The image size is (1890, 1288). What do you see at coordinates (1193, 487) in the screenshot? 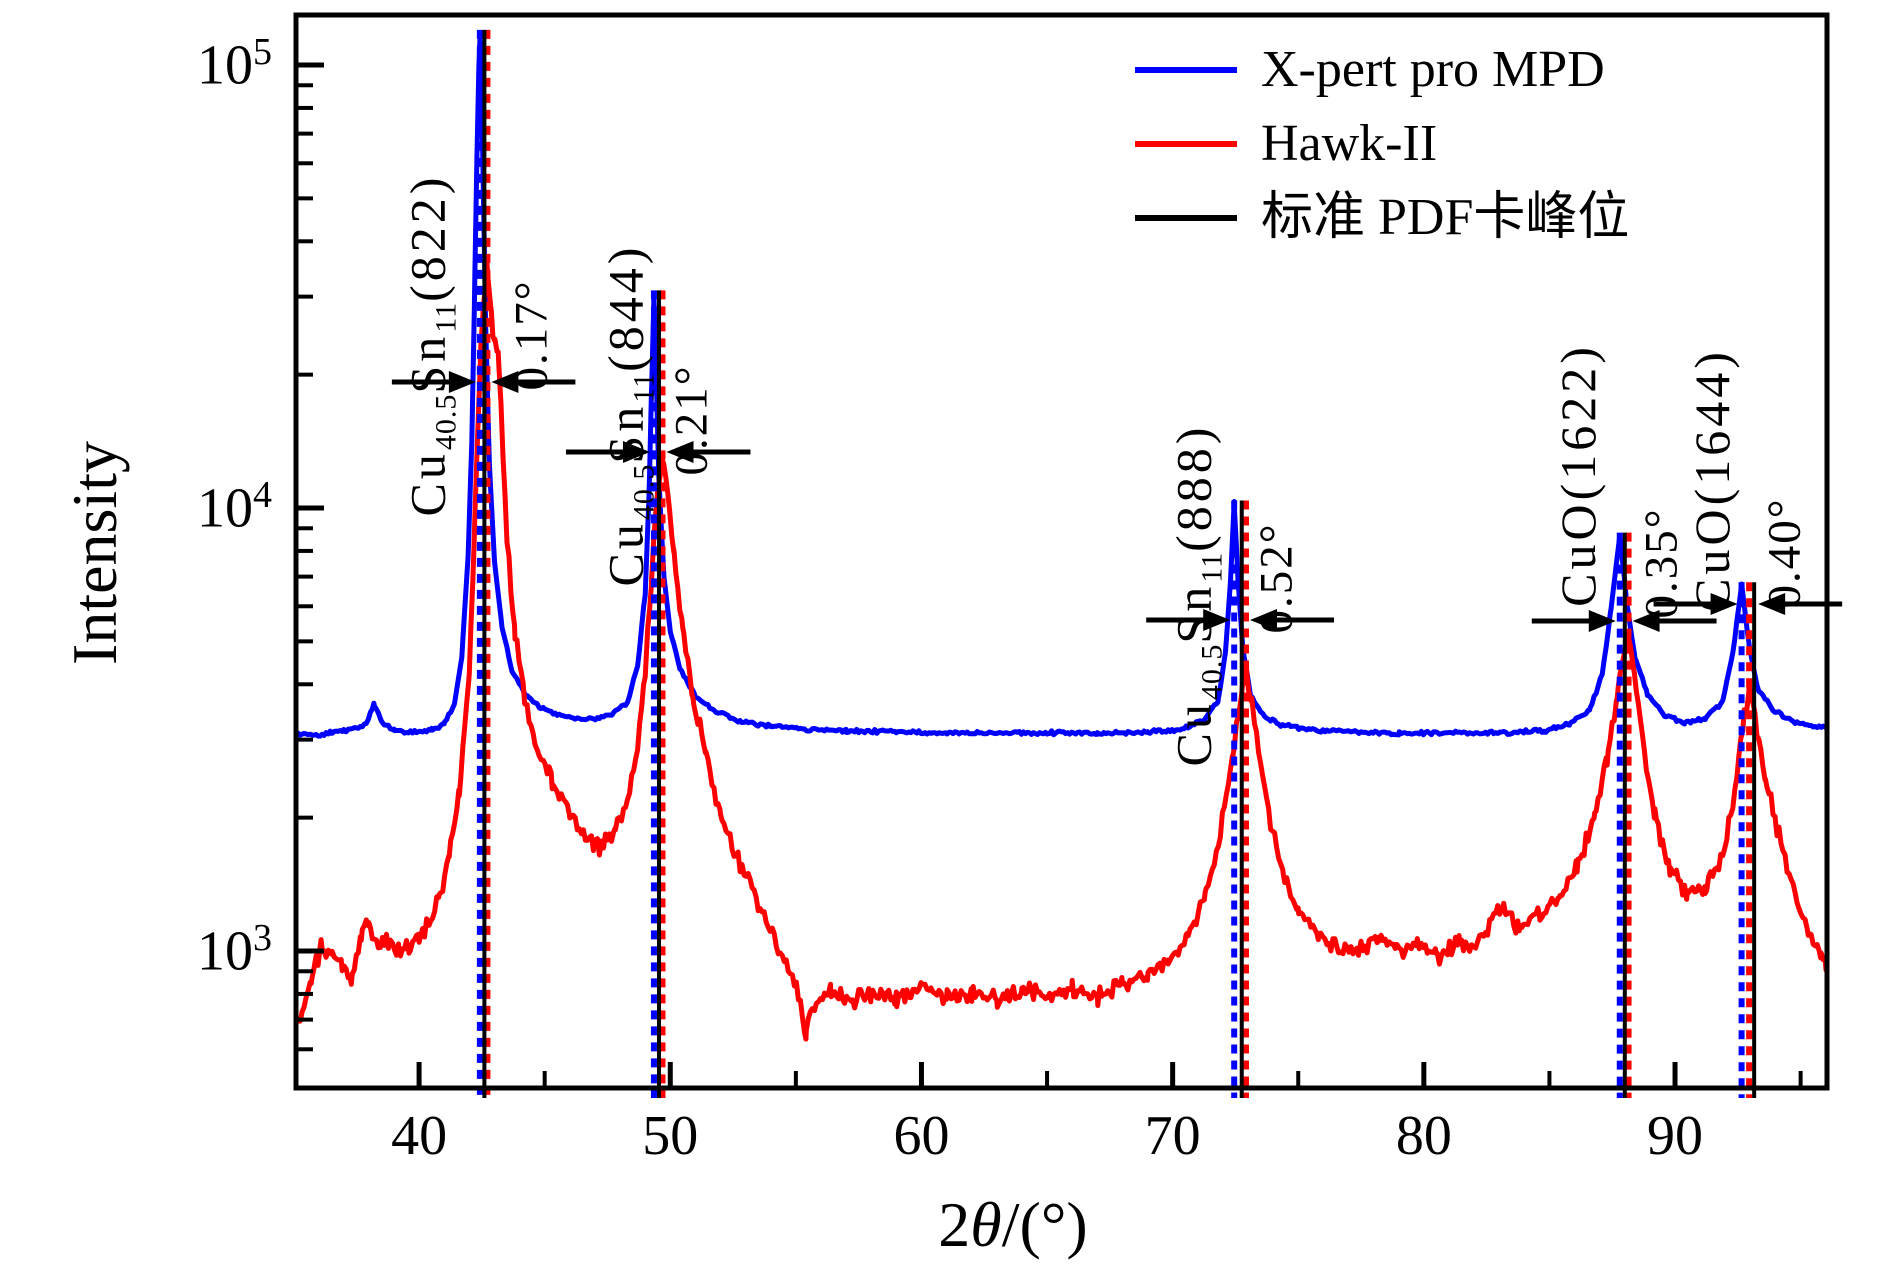
I see `peak-label-part: (888)` at bounding box center [1193, 487].